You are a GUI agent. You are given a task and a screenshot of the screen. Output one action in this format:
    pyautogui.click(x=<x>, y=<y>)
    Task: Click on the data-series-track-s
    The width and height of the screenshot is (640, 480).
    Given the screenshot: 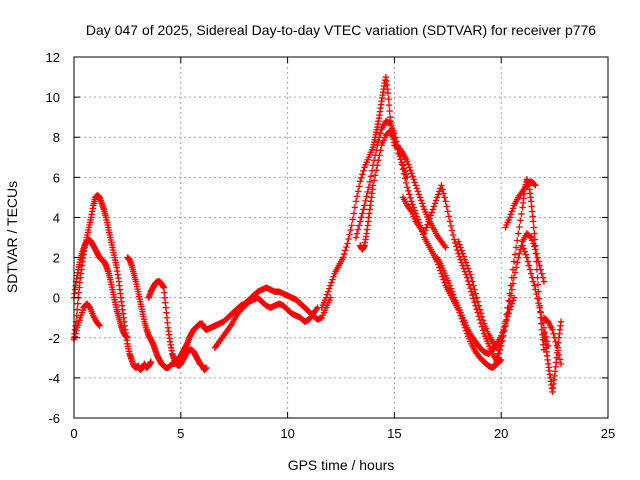 What is the action you would take?
    pyautogui.click(x=552, y=341)
    